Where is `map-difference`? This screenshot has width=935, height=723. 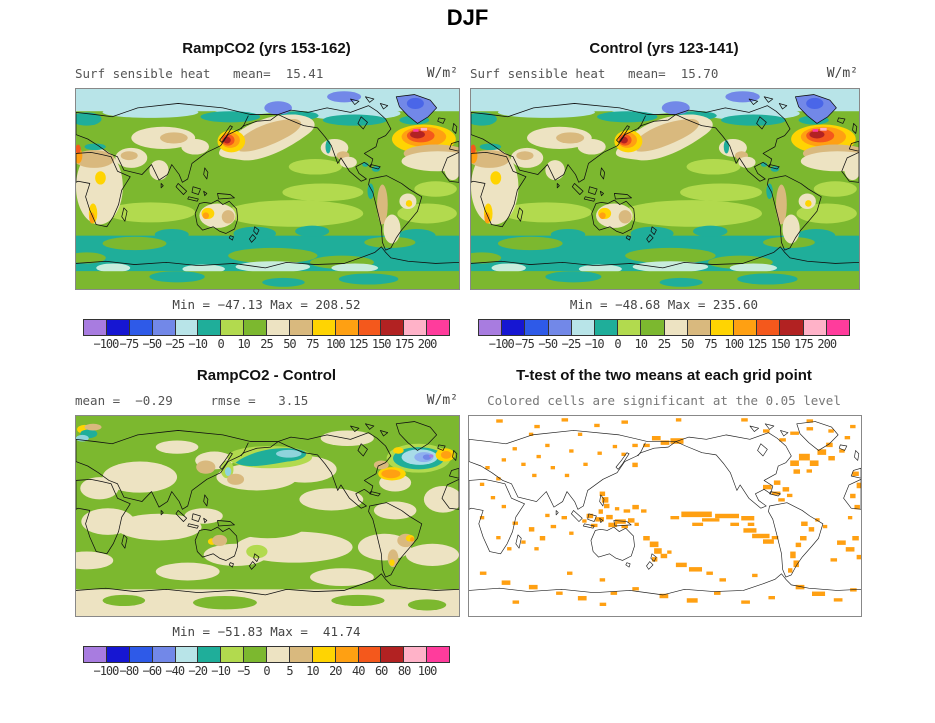 map-difference is located at coordinates (267, 516).